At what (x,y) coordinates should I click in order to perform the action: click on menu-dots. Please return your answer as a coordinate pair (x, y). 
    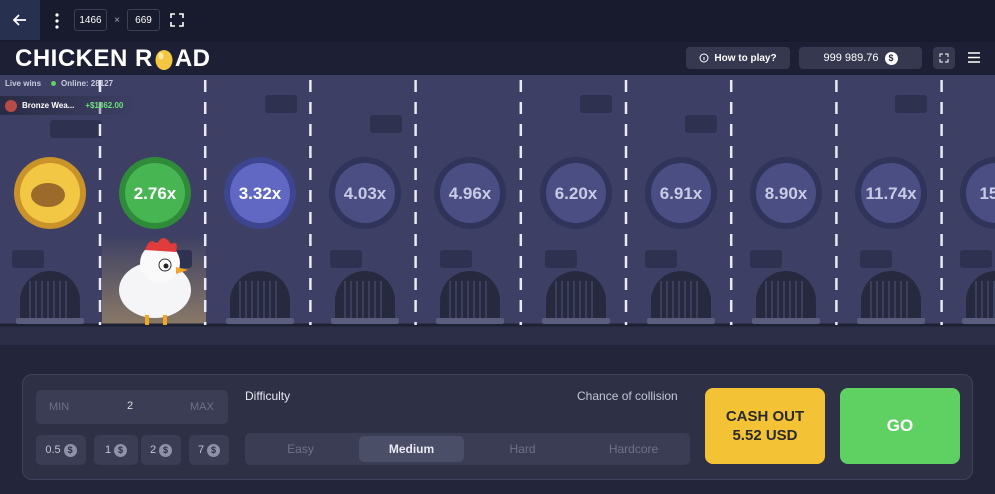
    Looking at the image, I should click on (57, 21).